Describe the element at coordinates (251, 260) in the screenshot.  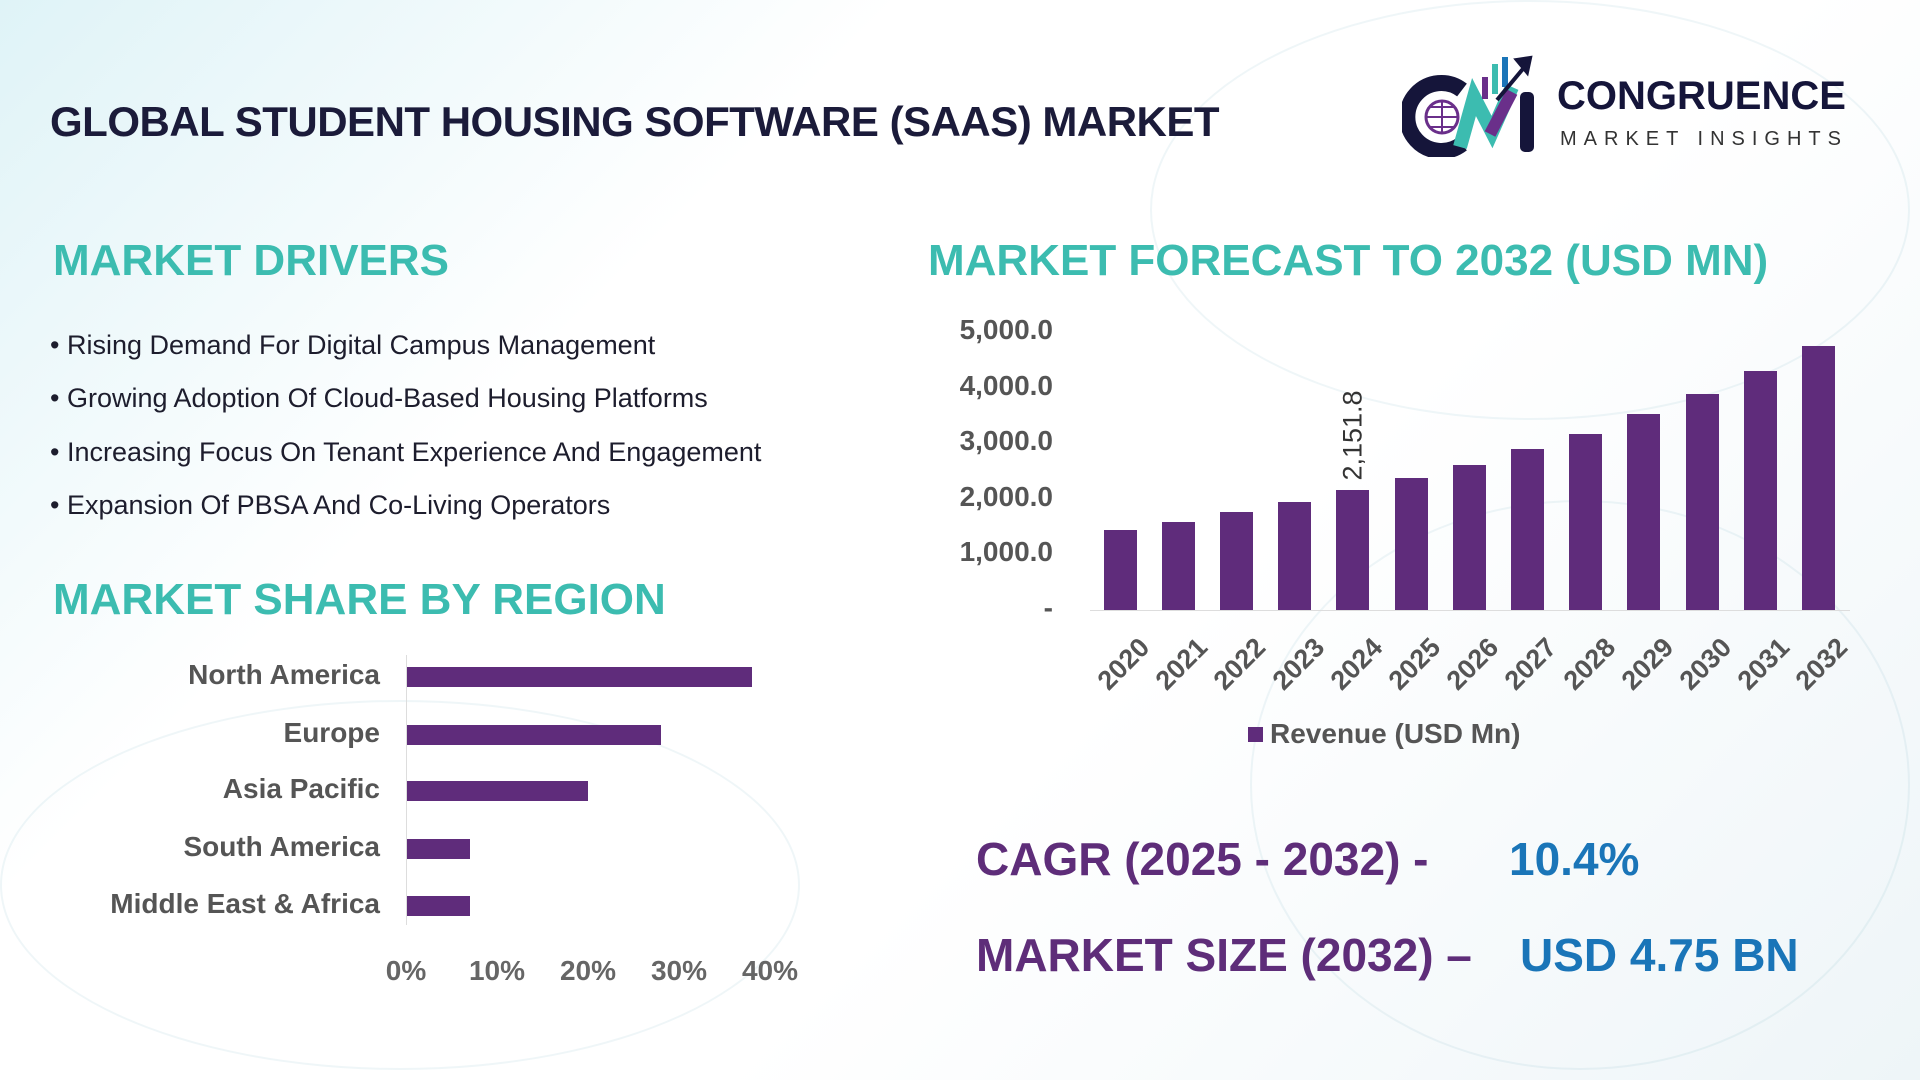
I see `drivers-heading: MARKET DRIVERS` at that location.